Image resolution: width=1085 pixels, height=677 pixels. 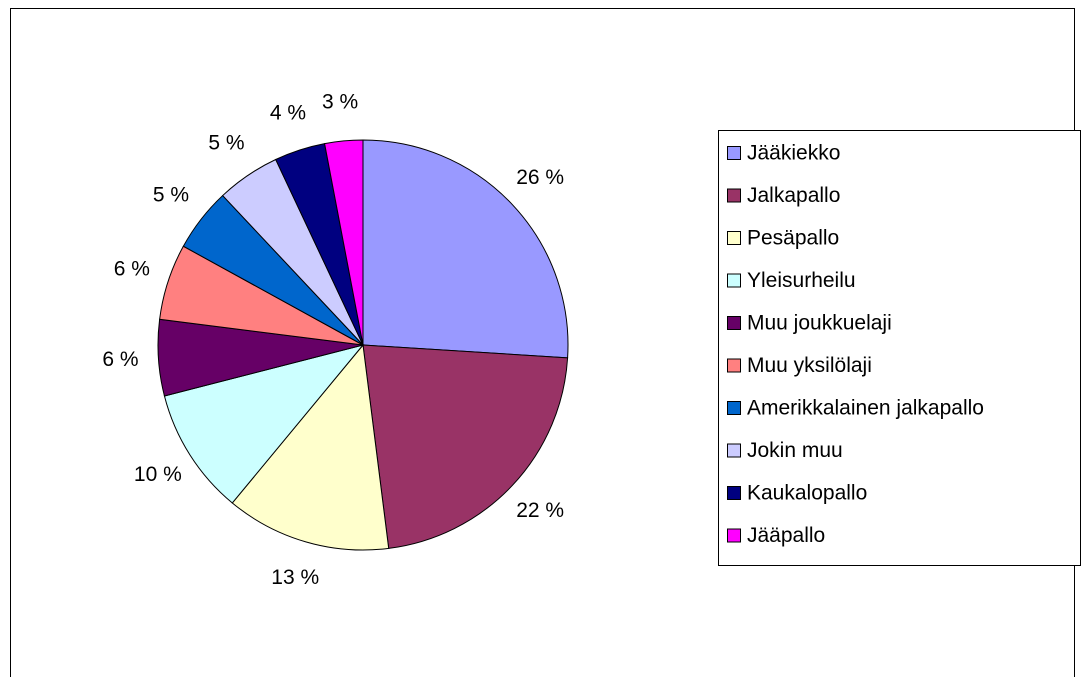 What do you see at coordinates (801, 280) in the screenshot?
I see `legend-label: Yleisurheilu` at bounding box center [801, 280].